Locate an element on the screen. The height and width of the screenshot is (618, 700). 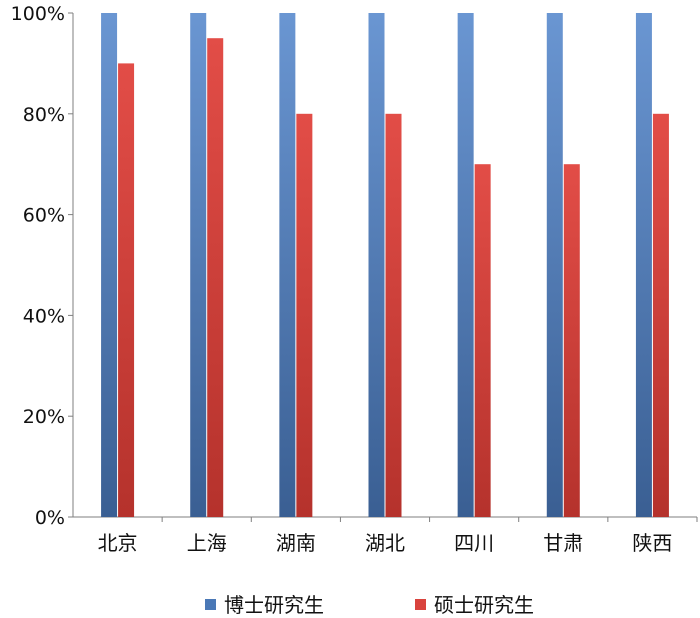
x-tick-label: 上海 is located at coordinates (207, 543).